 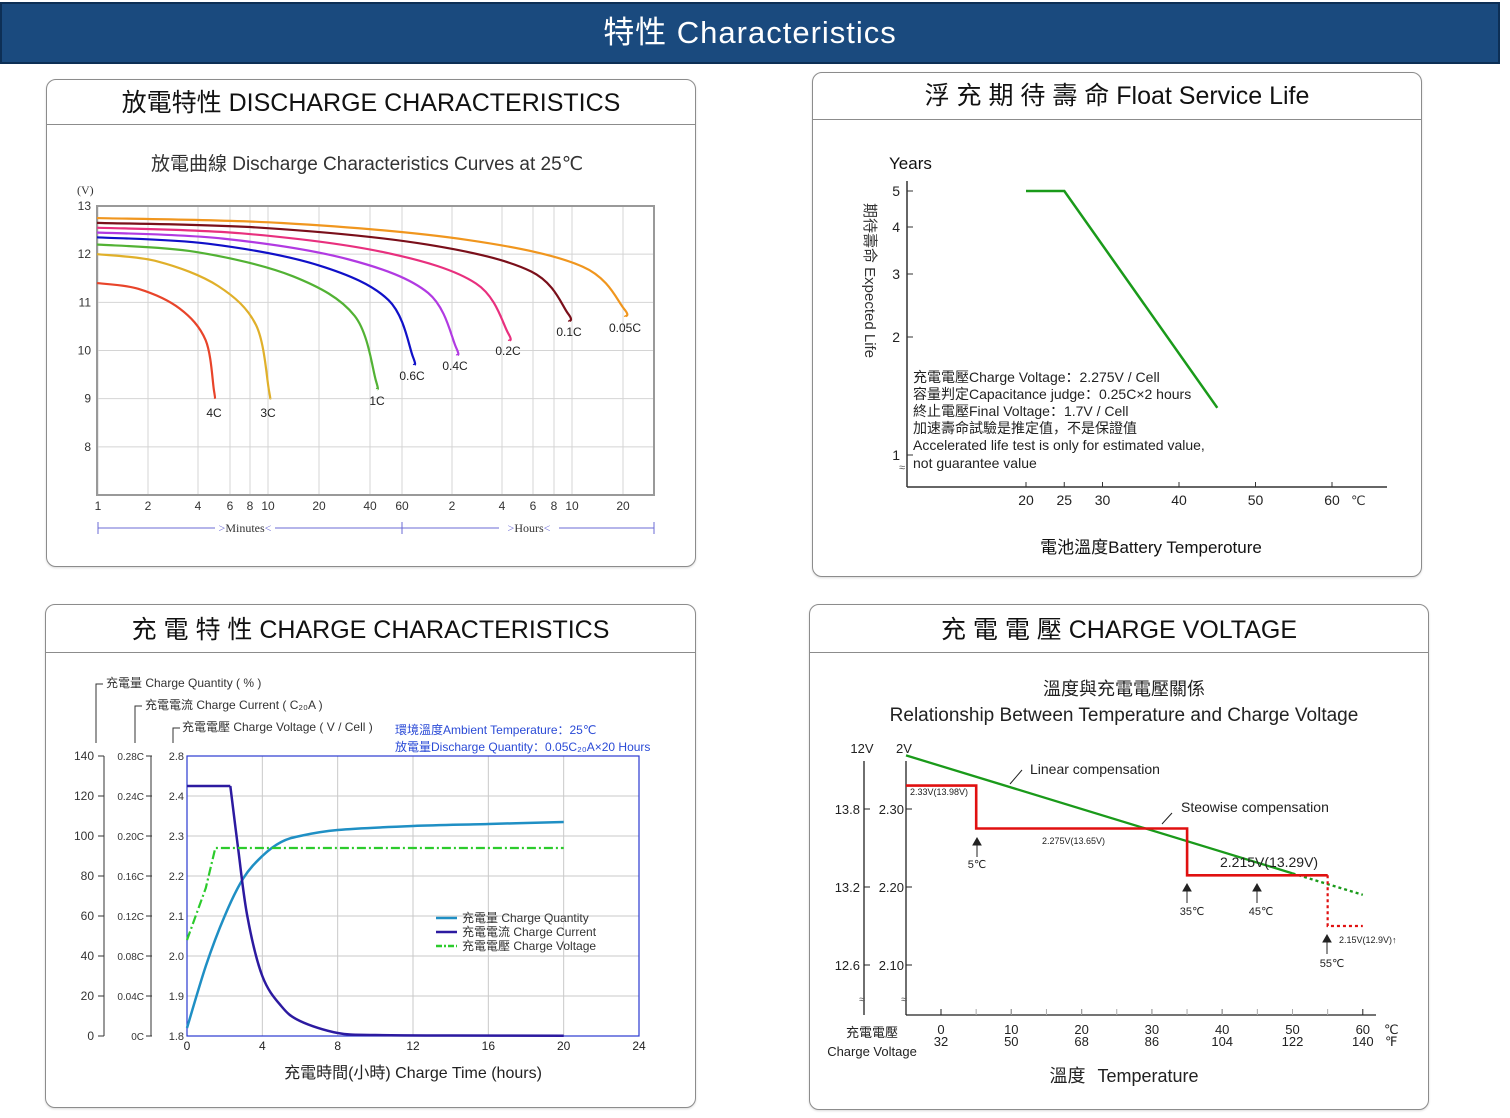 I want to click on charge-y-tick-current: 0.08C, so click(x=130, y=957).